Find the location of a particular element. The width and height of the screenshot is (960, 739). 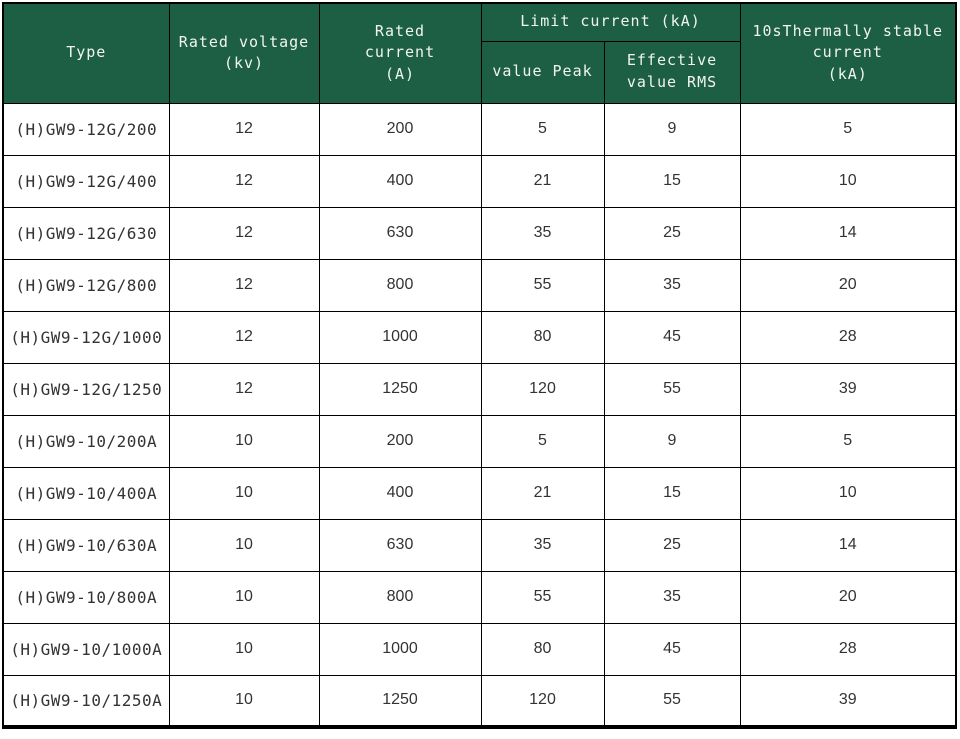

table-row: (H)GW9-10/200A 10 200 5 9 5 is located at coordinates (479, 441).